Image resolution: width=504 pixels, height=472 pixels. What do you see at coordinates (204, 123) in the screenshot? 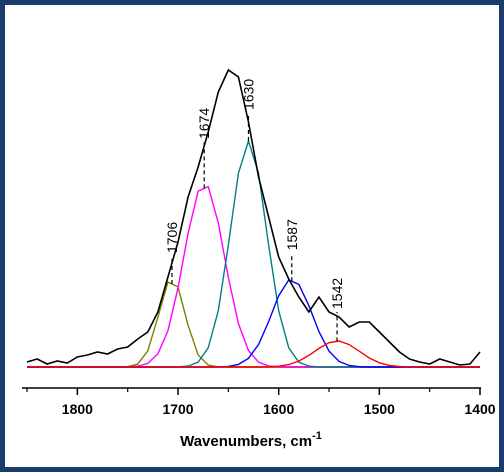
I see `peak-label: 1674` at bounding box center [204, 123].